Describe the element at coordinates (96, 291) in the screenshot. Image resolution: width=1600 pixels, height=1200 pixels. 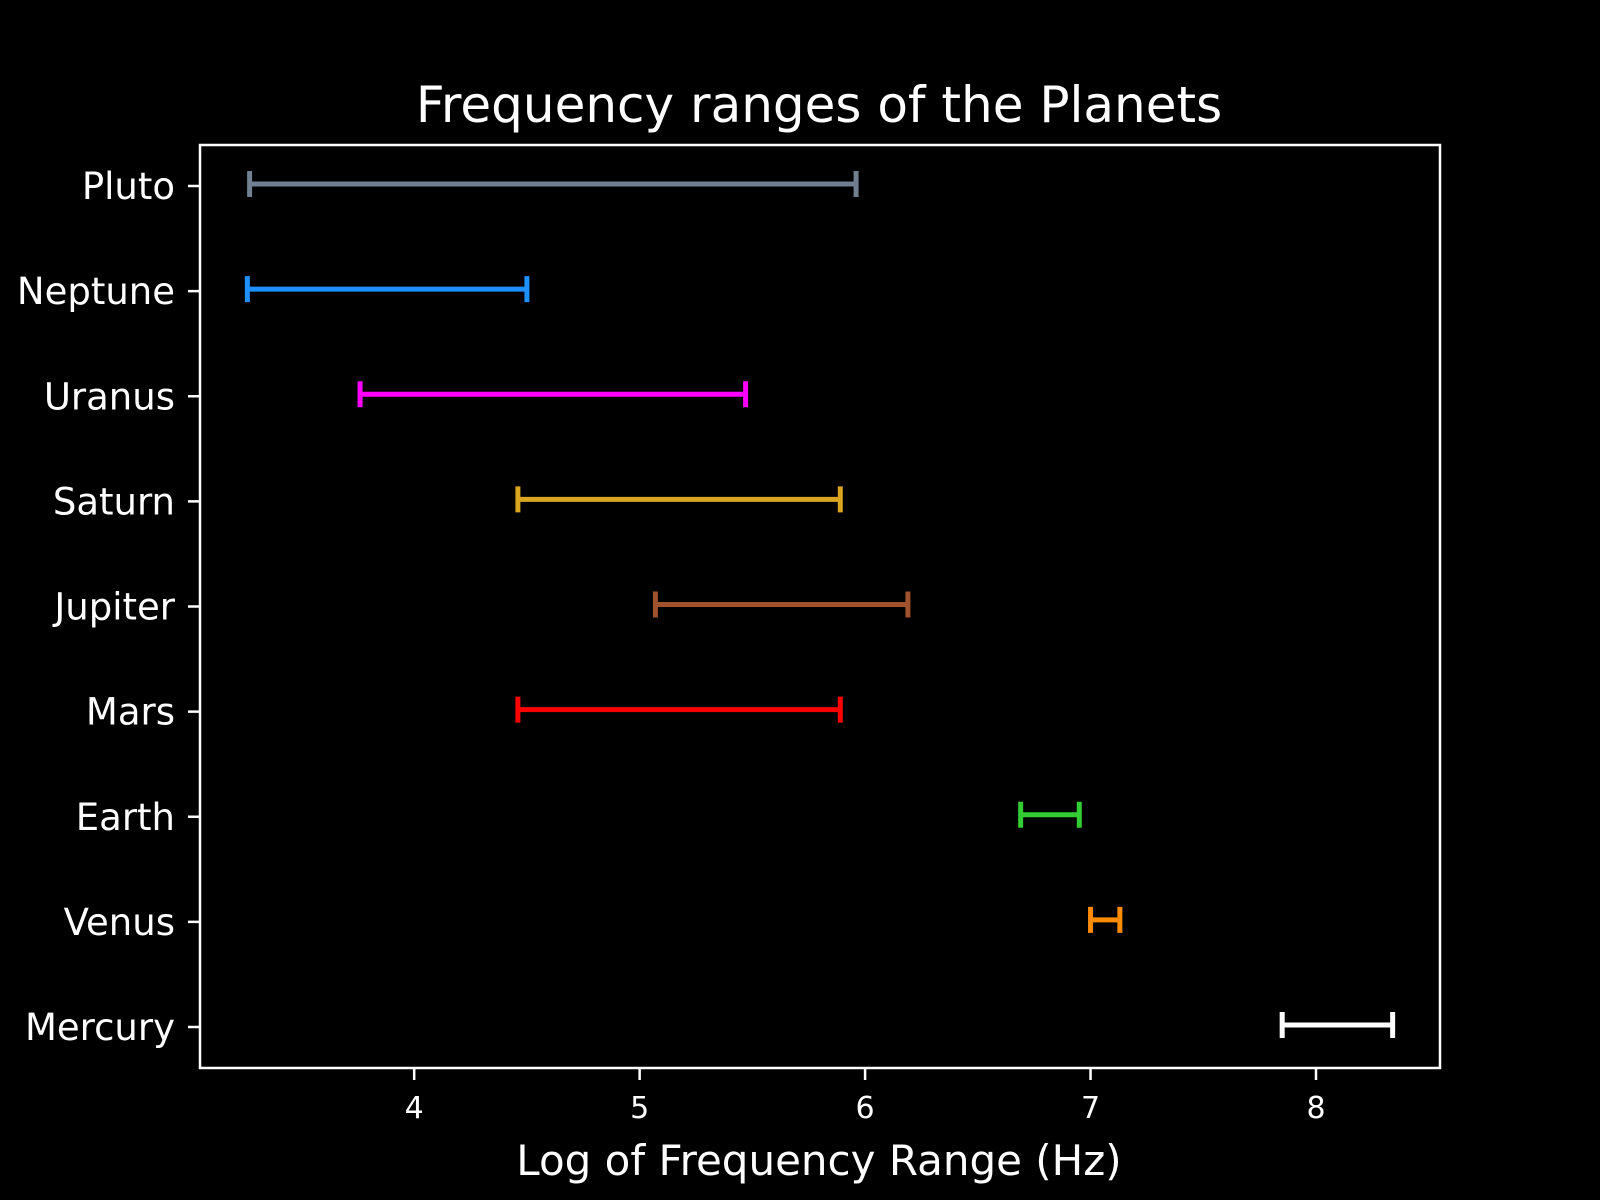
I see `y-tick-label-neptune: Neptune` at that location.